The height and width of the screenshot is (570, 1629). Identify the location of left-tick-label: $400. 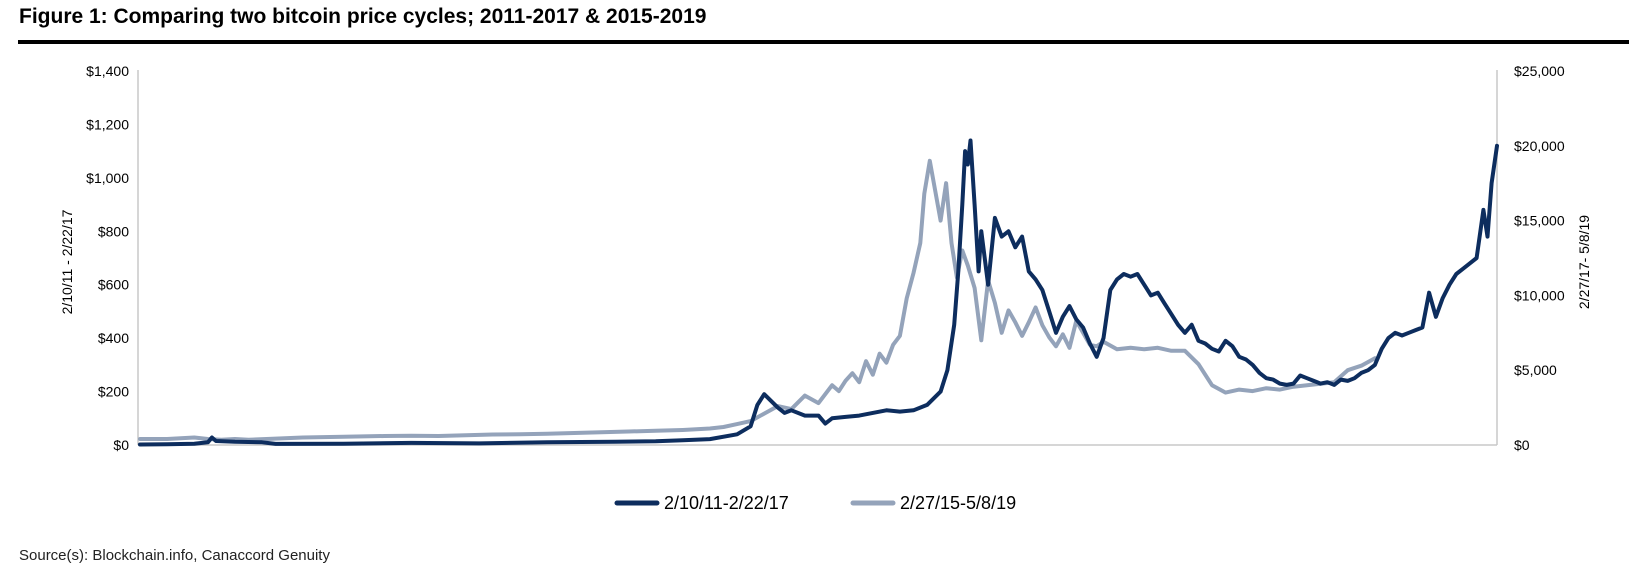
(113, 338).